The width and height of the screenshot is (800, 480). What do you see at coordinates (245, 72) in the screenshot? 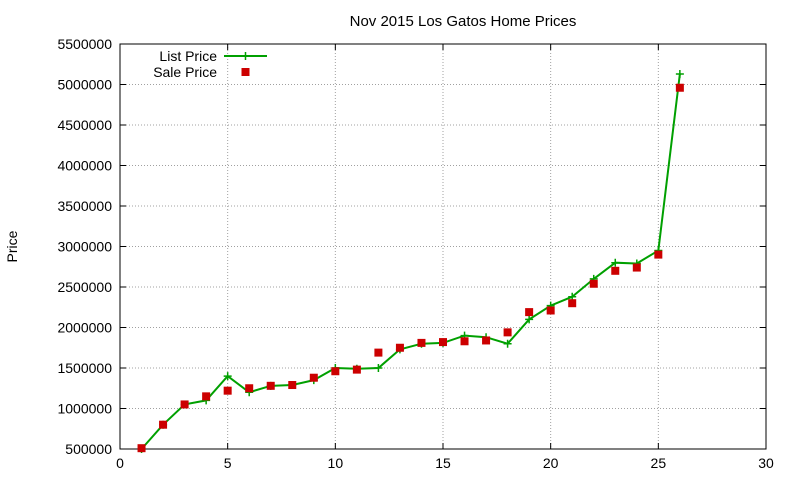
I see `legend-square-swatch` at bounding box center [245, 72].